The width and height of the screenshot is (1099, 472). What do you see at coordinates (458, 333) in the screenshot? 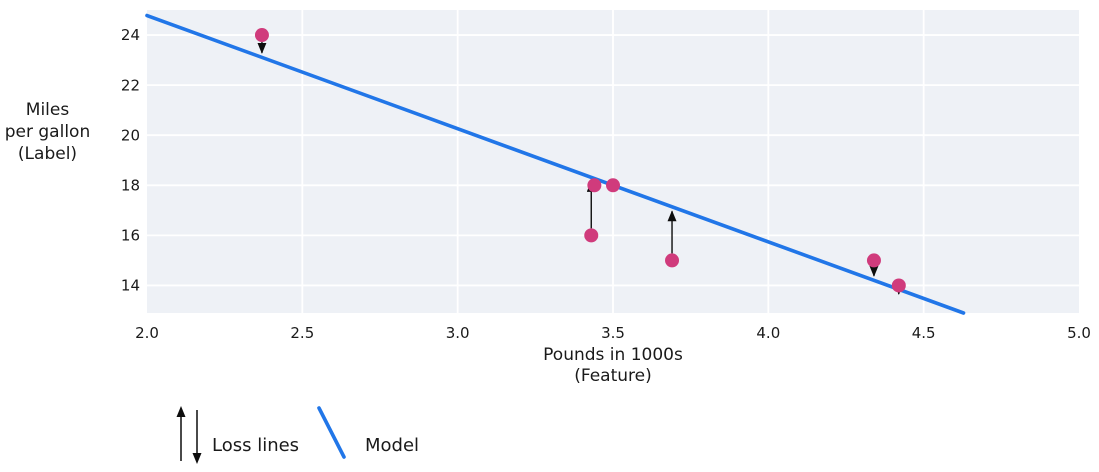
I see `x-tick-label: 3.0` at bounding box center [458, 333].